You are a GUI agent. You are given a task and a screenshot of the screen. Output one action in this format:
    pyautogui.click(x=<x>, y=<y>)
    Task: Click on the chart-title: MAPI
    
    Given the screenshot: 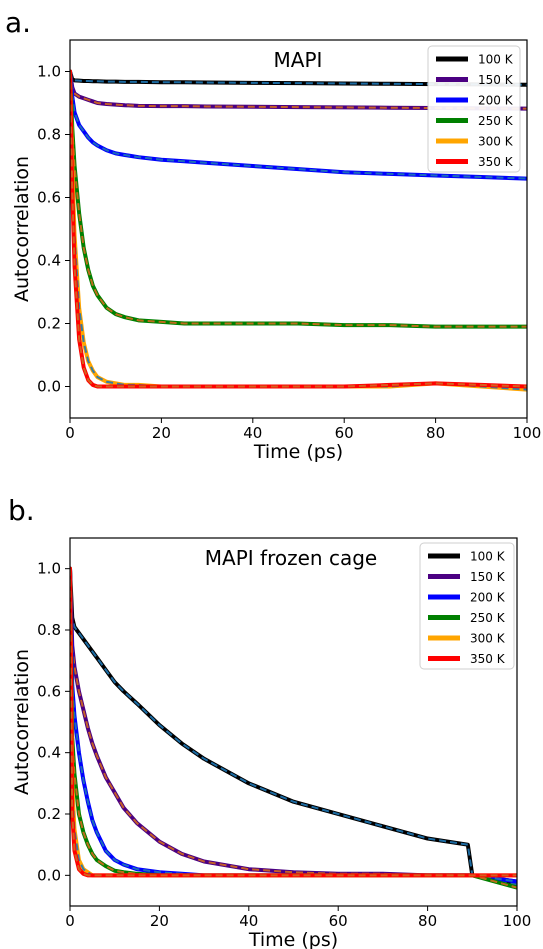 What is the action you would take?
    pyautogui.click(x=298, y=60)
    